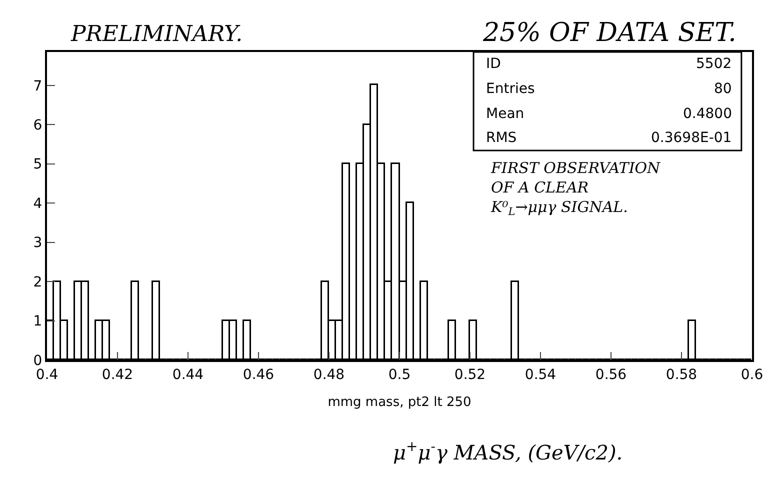  What do you see at coordinates (611, 374) in the screenshot?
I see `x-tick-label: 0.56` at bounding box center [611, 374].